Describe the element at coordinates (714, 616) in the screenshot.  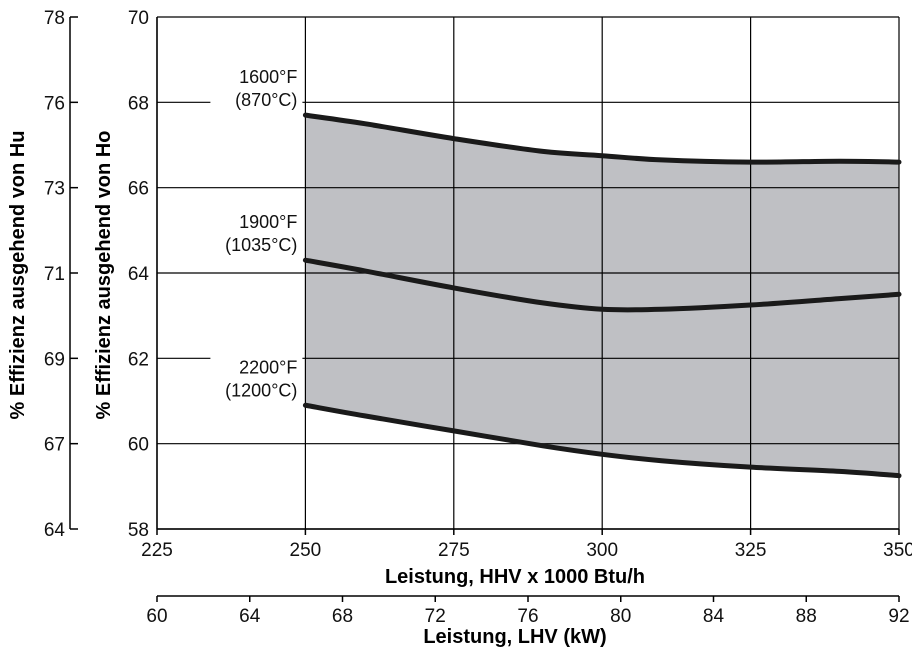
I see `x-lhv-tick-label: 84` at that location.